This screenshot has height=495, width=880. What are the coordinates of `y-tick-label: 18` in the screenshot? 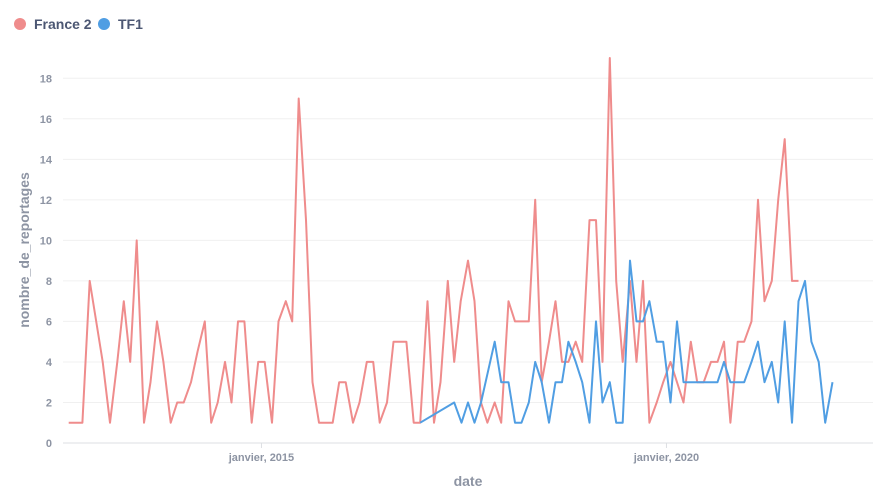 It's located at (46, 79).